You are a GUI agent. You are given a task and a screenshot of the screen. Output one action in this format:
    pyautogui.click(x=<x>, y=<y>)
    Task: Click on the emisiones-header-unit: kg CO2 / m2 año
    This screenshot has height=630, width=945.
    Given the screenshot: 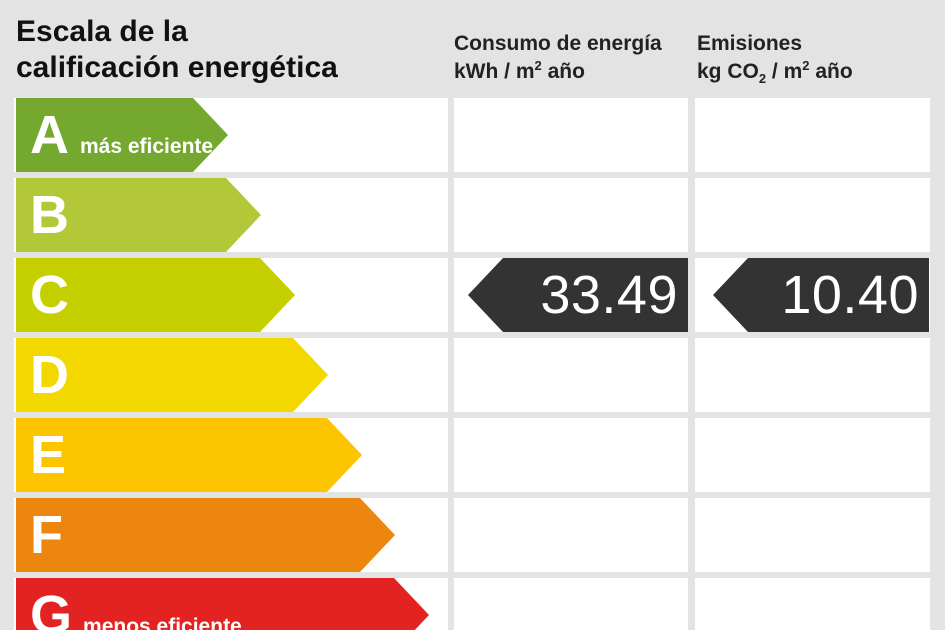 What is the action you would take?
    pyautogui.click(x=775, y=72)
    